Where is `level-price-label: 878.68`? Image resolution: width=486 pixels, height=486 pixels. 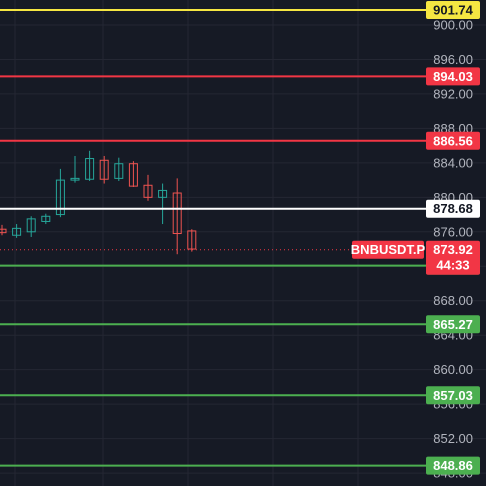
level-price-label: 878.68 is located at coordinates (453, 208).